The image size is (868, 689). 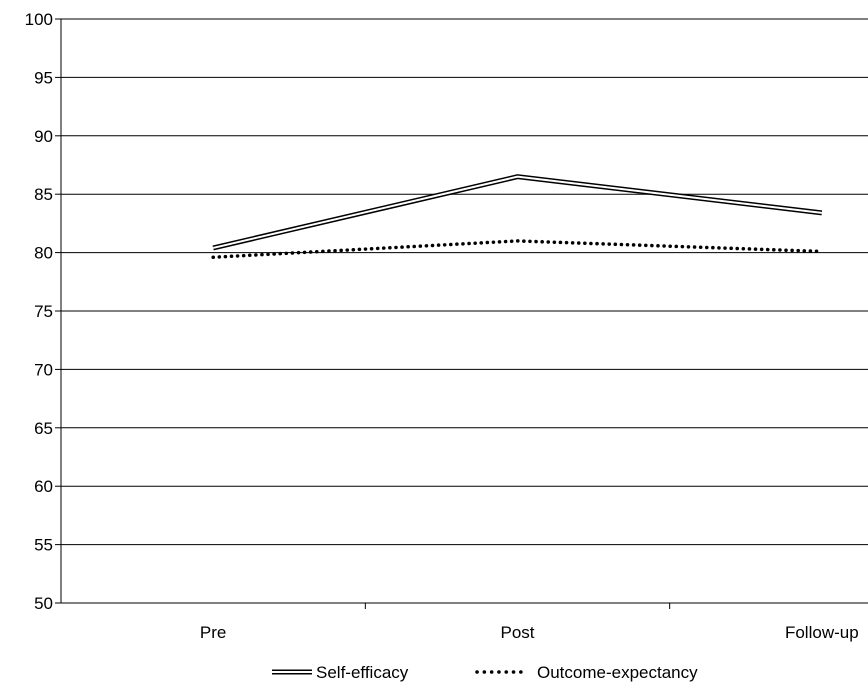 I want to click on y-axis: 50 55 60 65 70 75 80 85 90 95 100, so click(x=43, y=311).